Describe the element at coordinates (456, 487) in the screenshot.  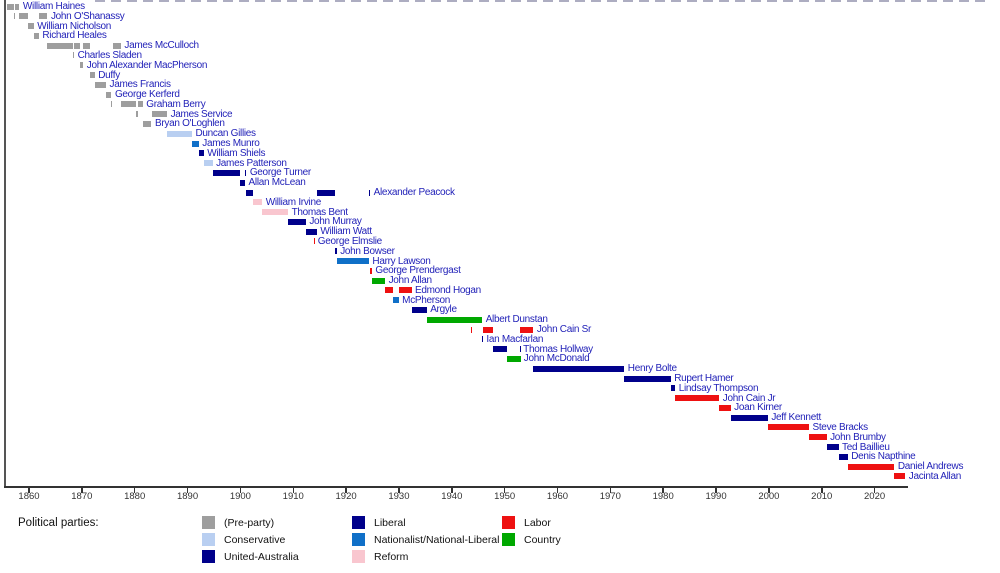
I see `x-axis-line` at that location.